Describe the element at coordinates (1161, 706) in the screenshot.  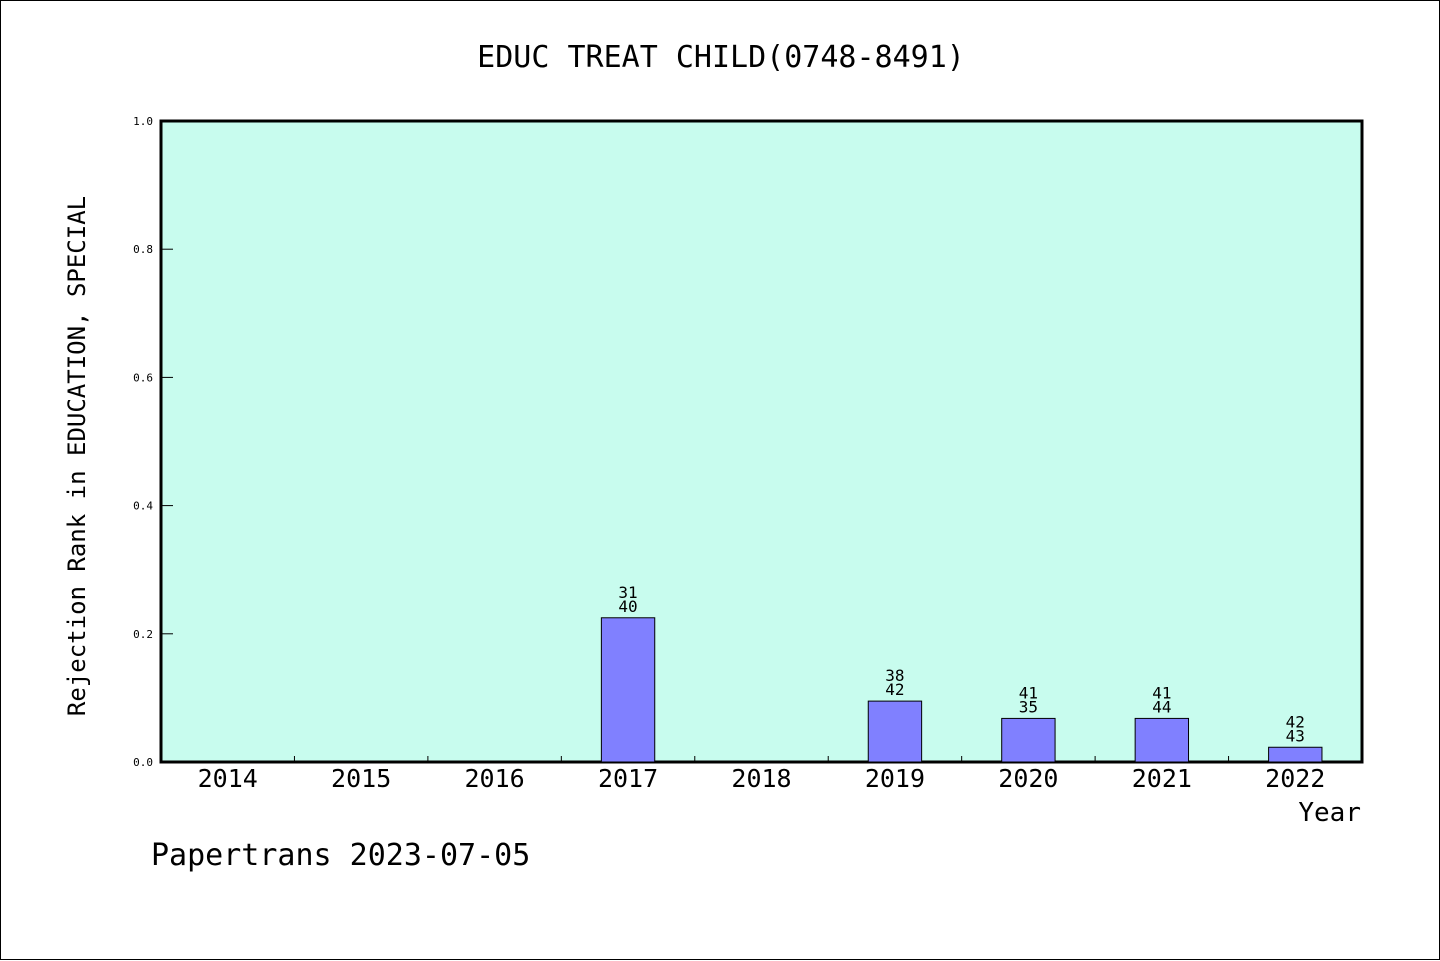
I see `bar-data-label: 44` at that location.